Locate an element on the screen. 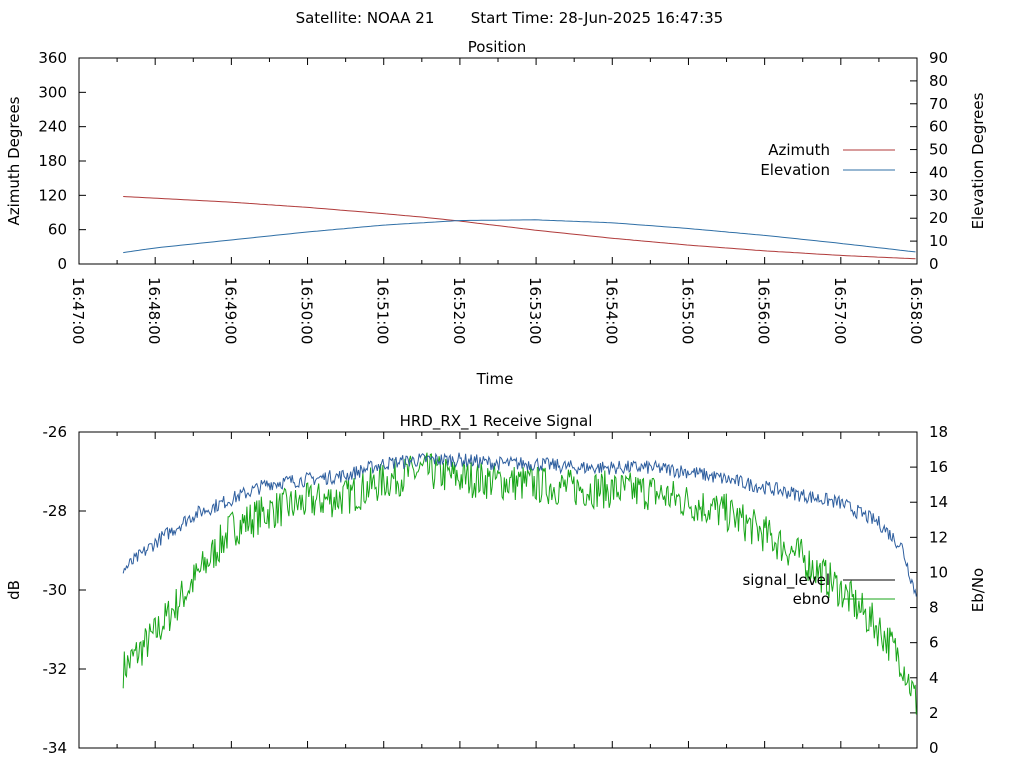  legend-label-azimuth: Azimuth is located at coordinates (799, 150).